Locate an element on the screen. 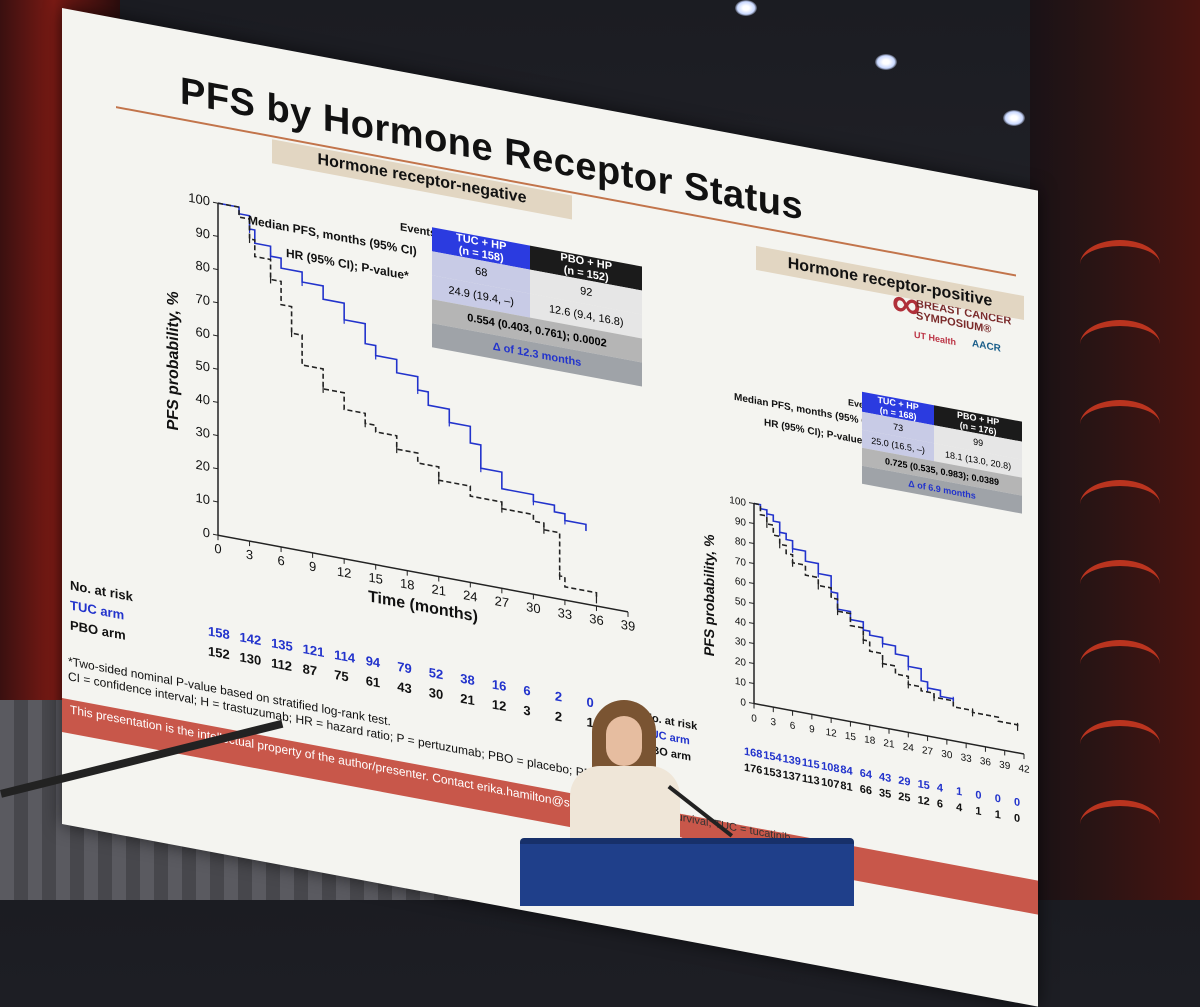 The height and width of the screenshot is (1007, 1200). risk-count-tuc: 114 is located at coordinates (345, 656).